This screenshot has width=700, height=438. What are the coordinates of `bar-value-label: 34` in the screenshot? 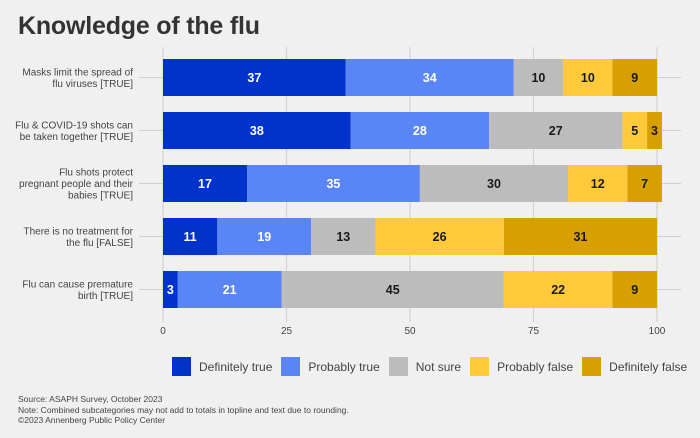 It's located at (430, 78).